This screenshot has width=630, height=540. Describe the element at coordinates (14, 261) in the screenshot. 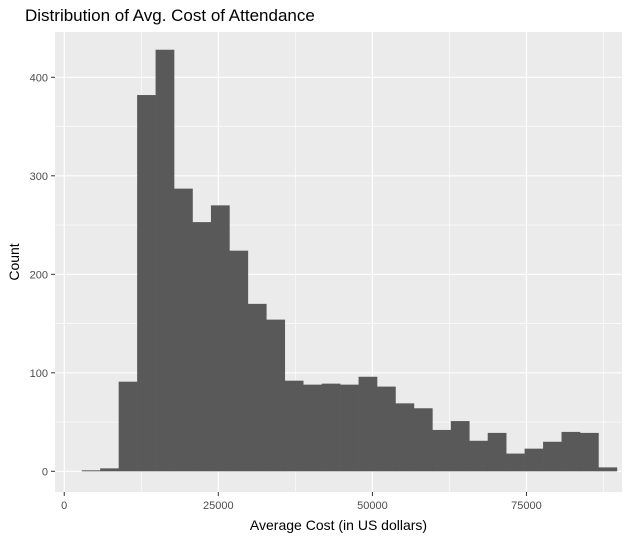

I see `y-axis-title: Count` at that location.